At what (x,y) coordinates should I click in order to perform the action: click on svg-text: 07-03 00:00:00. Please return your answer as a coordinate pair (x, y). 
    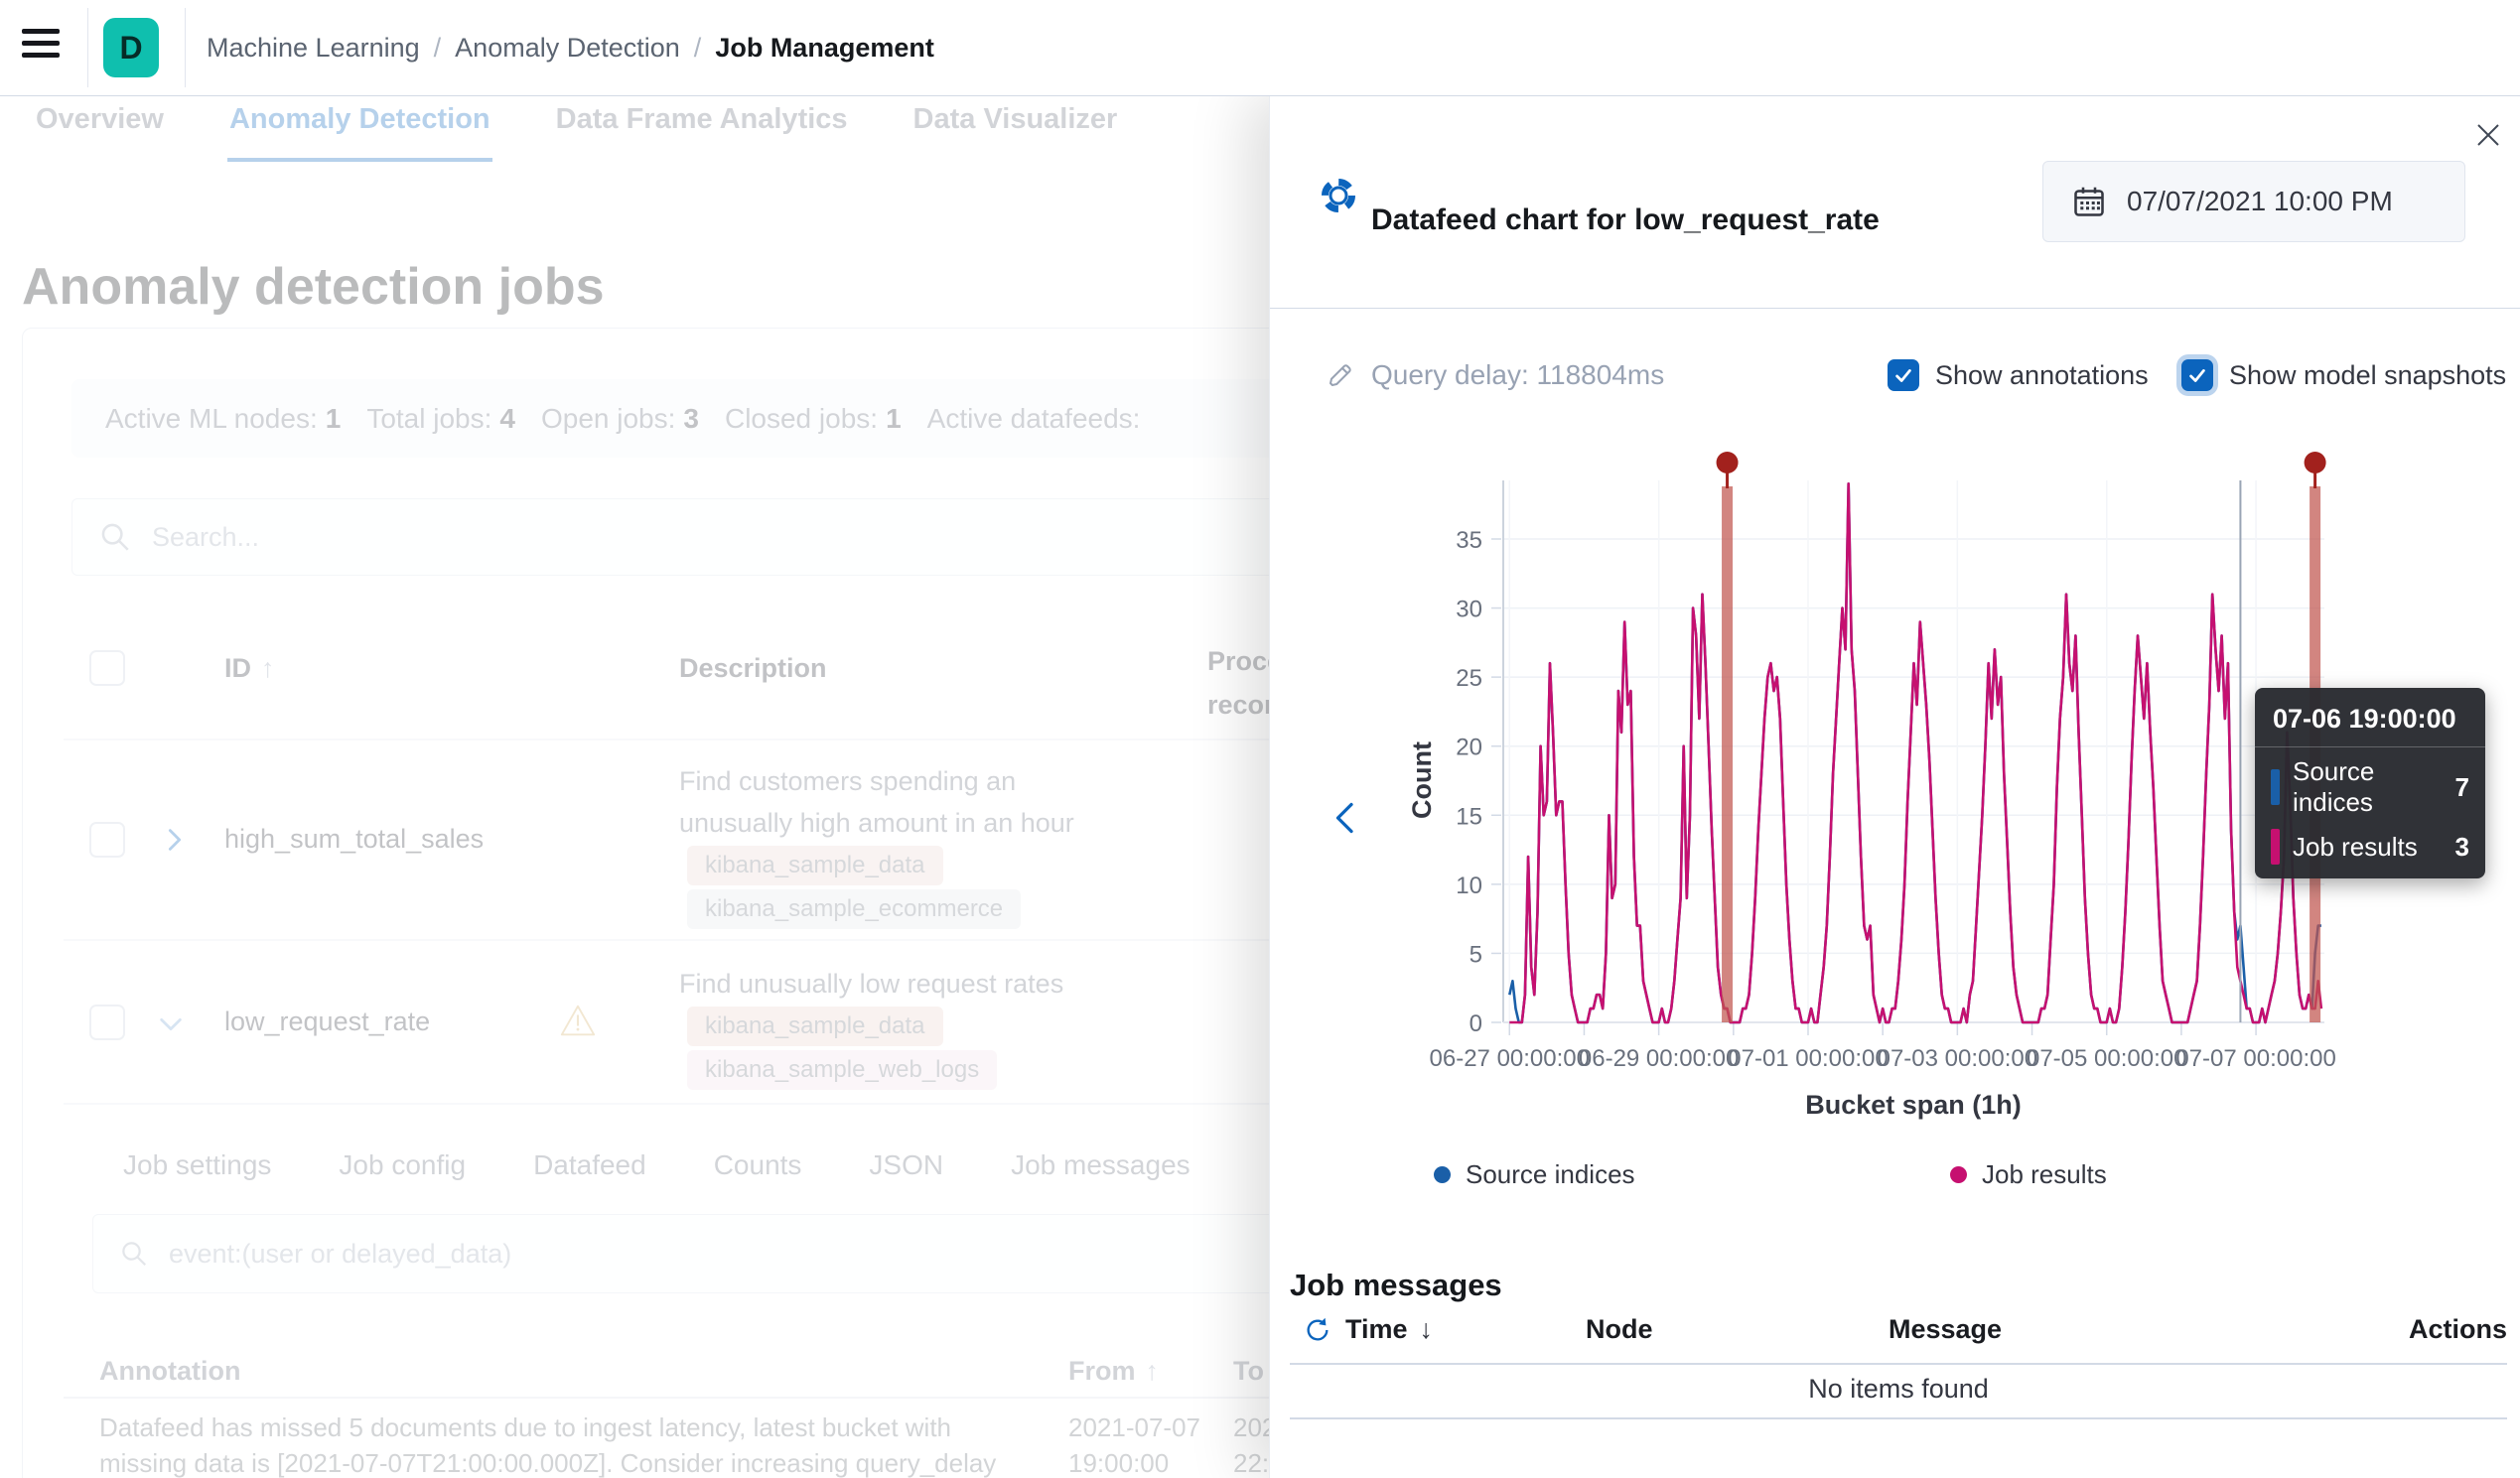
    Looking at the image, I should click on (1957, 1058).